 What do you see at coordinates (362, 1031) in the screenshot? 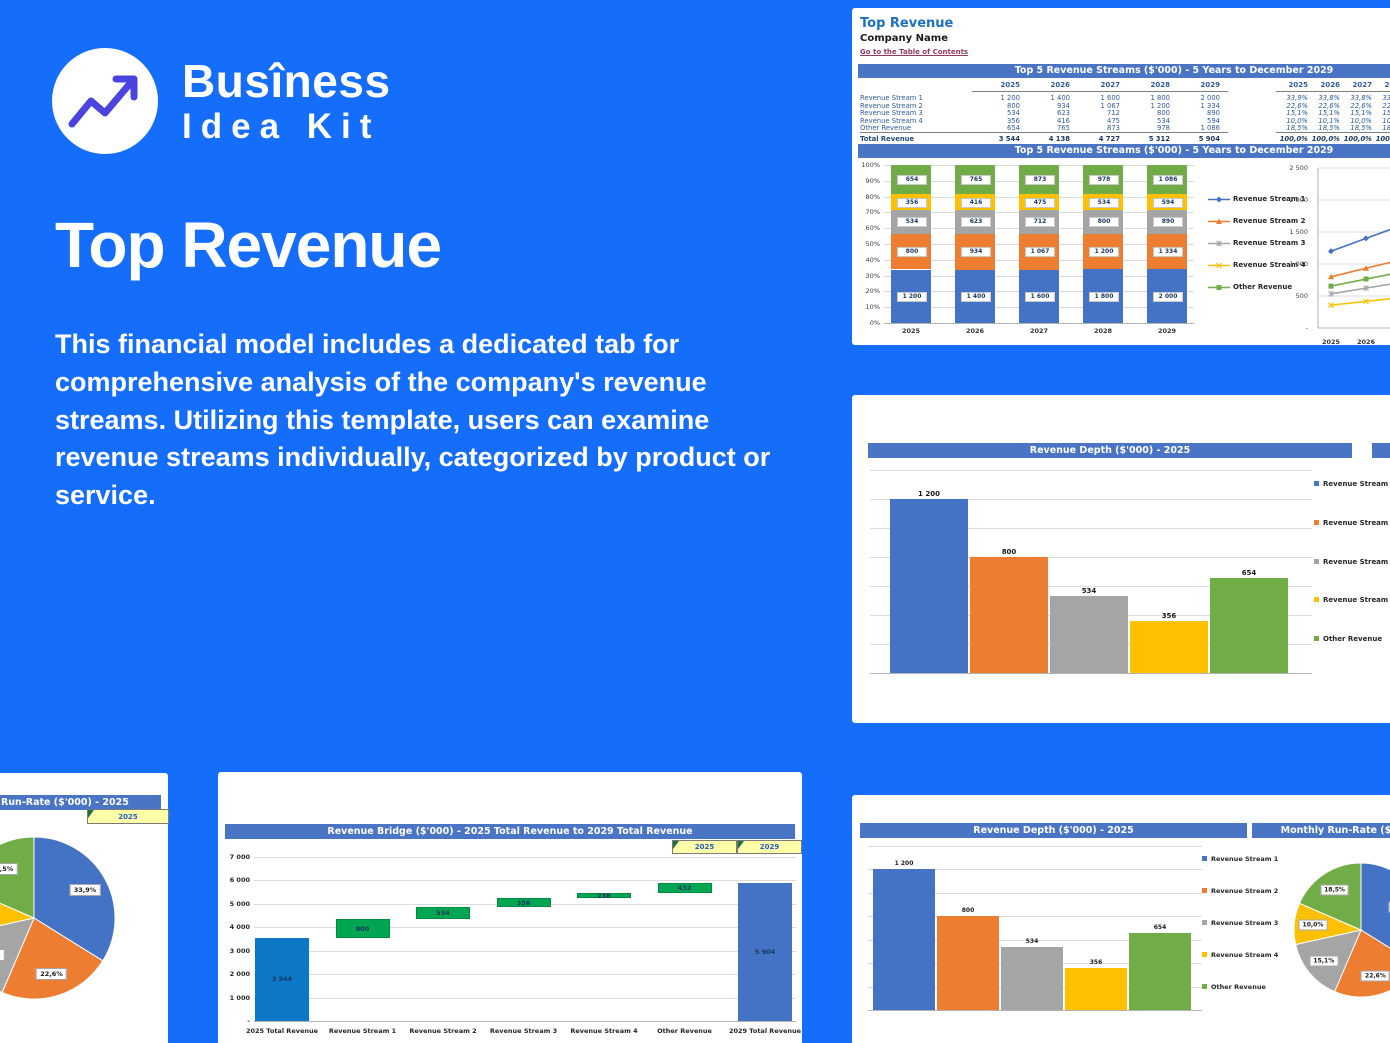
I see `x-axis-label: Revenue Stream 1` at bounding box center [362, 1031].